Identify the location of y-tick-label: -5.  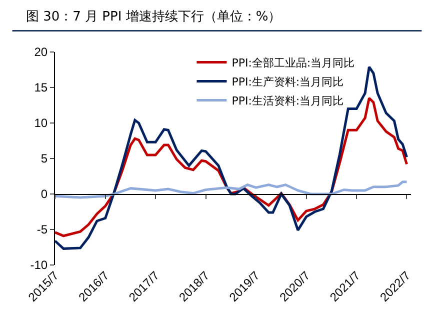
(42, 229).